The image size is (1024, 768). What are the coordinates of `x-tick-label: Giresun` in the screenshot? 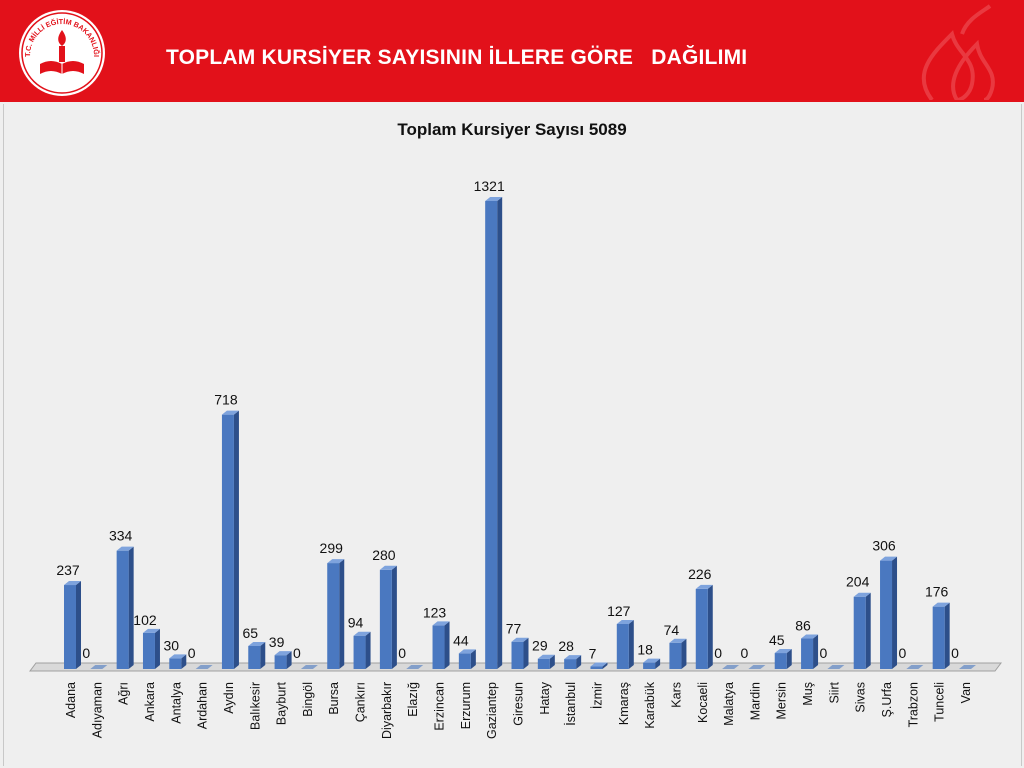 It's located at (519, 704).